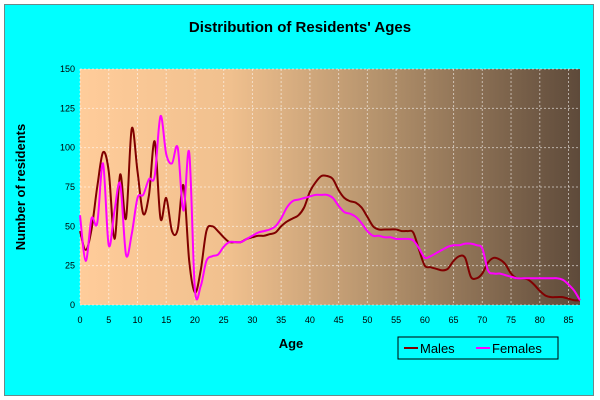  Describe the element at coordinates (482, 320) in the screenshot. I see `x-tick-label: 70` at that location.